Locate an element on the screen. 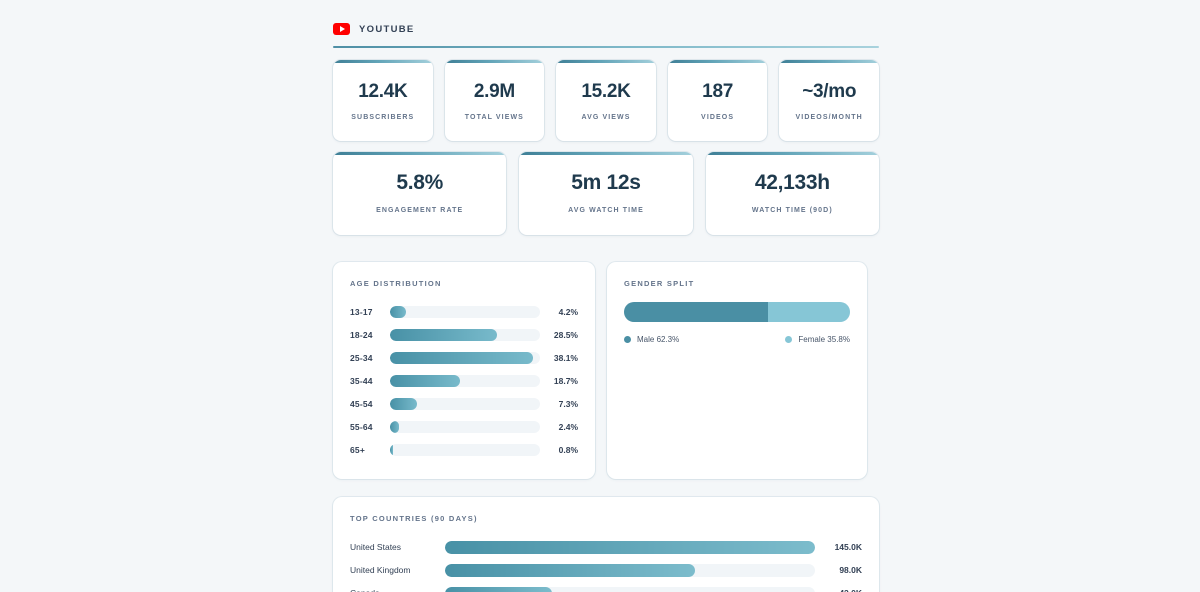  stat-card-videos: 187 VIDEOS is located at coordinates (717, 100).